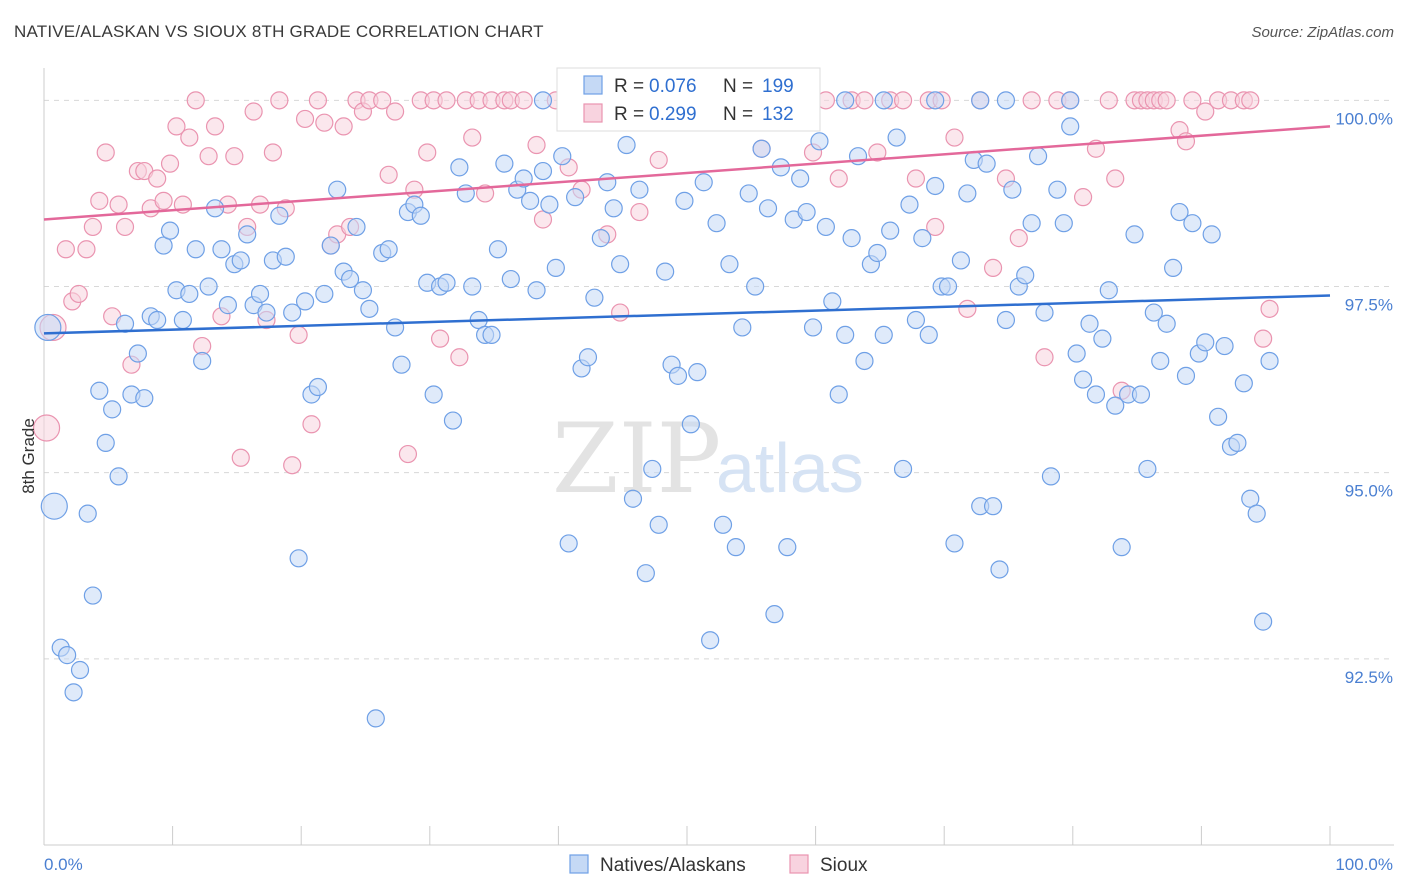  Describe the element at coordinates (844, 865) in the screenshot. I see `legend-label-sioux: Sioux` at that location.